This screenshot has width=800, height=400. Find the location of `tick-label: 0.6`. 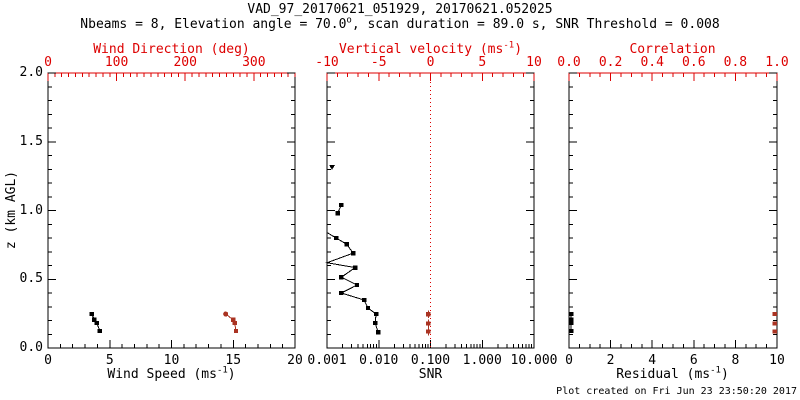

tick-label: 0.6 is located at coordinates (694, 62).